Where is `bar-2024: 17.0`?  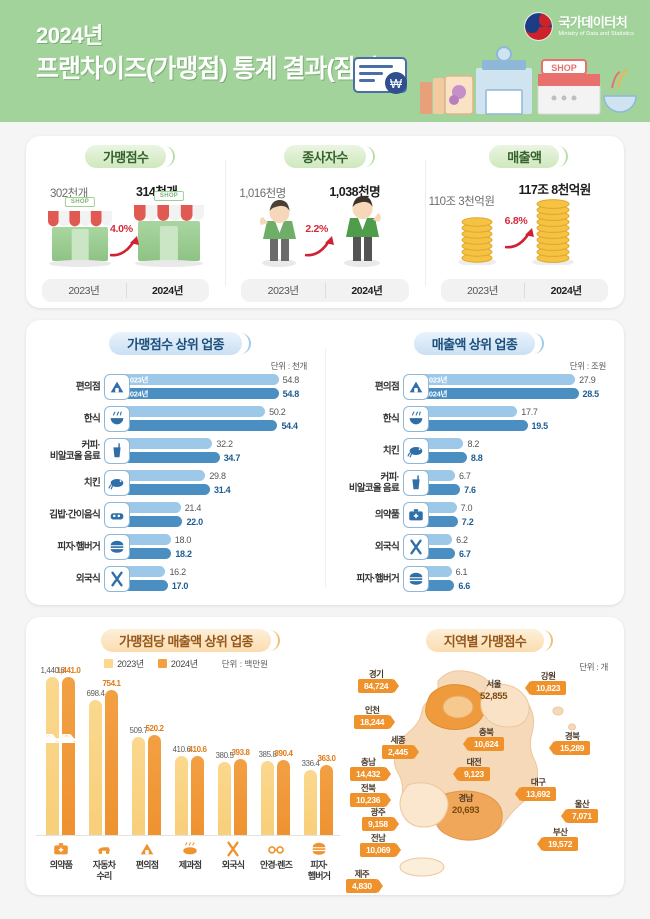 bar-2024: 17.0 is located at coordinates (153, 585).